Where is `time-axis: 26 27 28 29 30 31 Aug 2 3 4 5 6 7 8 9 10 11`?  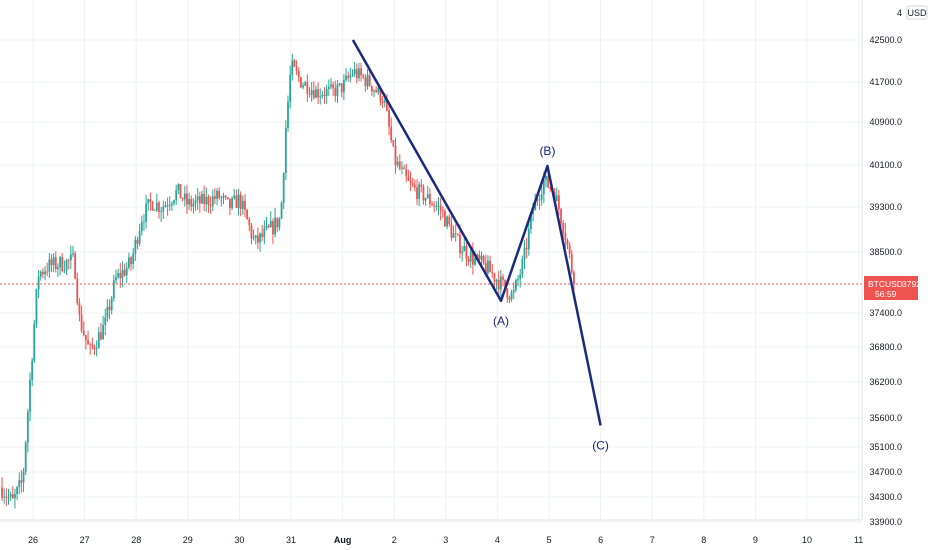
time-axis: 26 27 28 29 30 31 Aug 2 3 4 5 6 7 8 9 10 11 is located at coordinates (445, 540).